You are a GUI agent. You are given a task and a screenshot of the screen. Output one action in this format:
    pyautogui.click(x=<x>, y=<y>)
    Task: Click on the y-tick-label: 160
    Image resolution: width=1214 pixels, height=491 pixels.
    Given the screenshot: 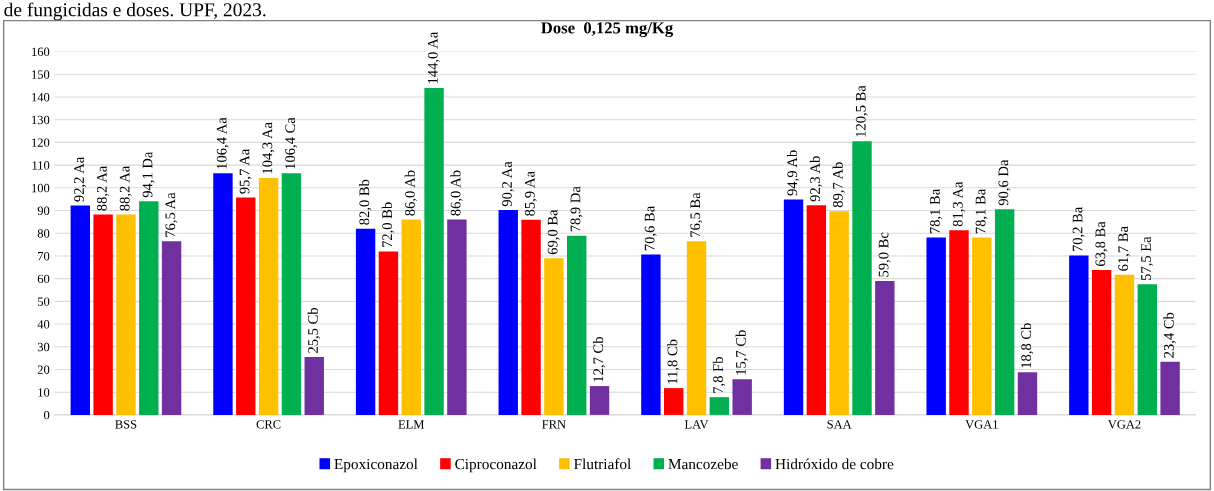 What is the action you would take?
    pyautogui.click(x=41, y=52)
    